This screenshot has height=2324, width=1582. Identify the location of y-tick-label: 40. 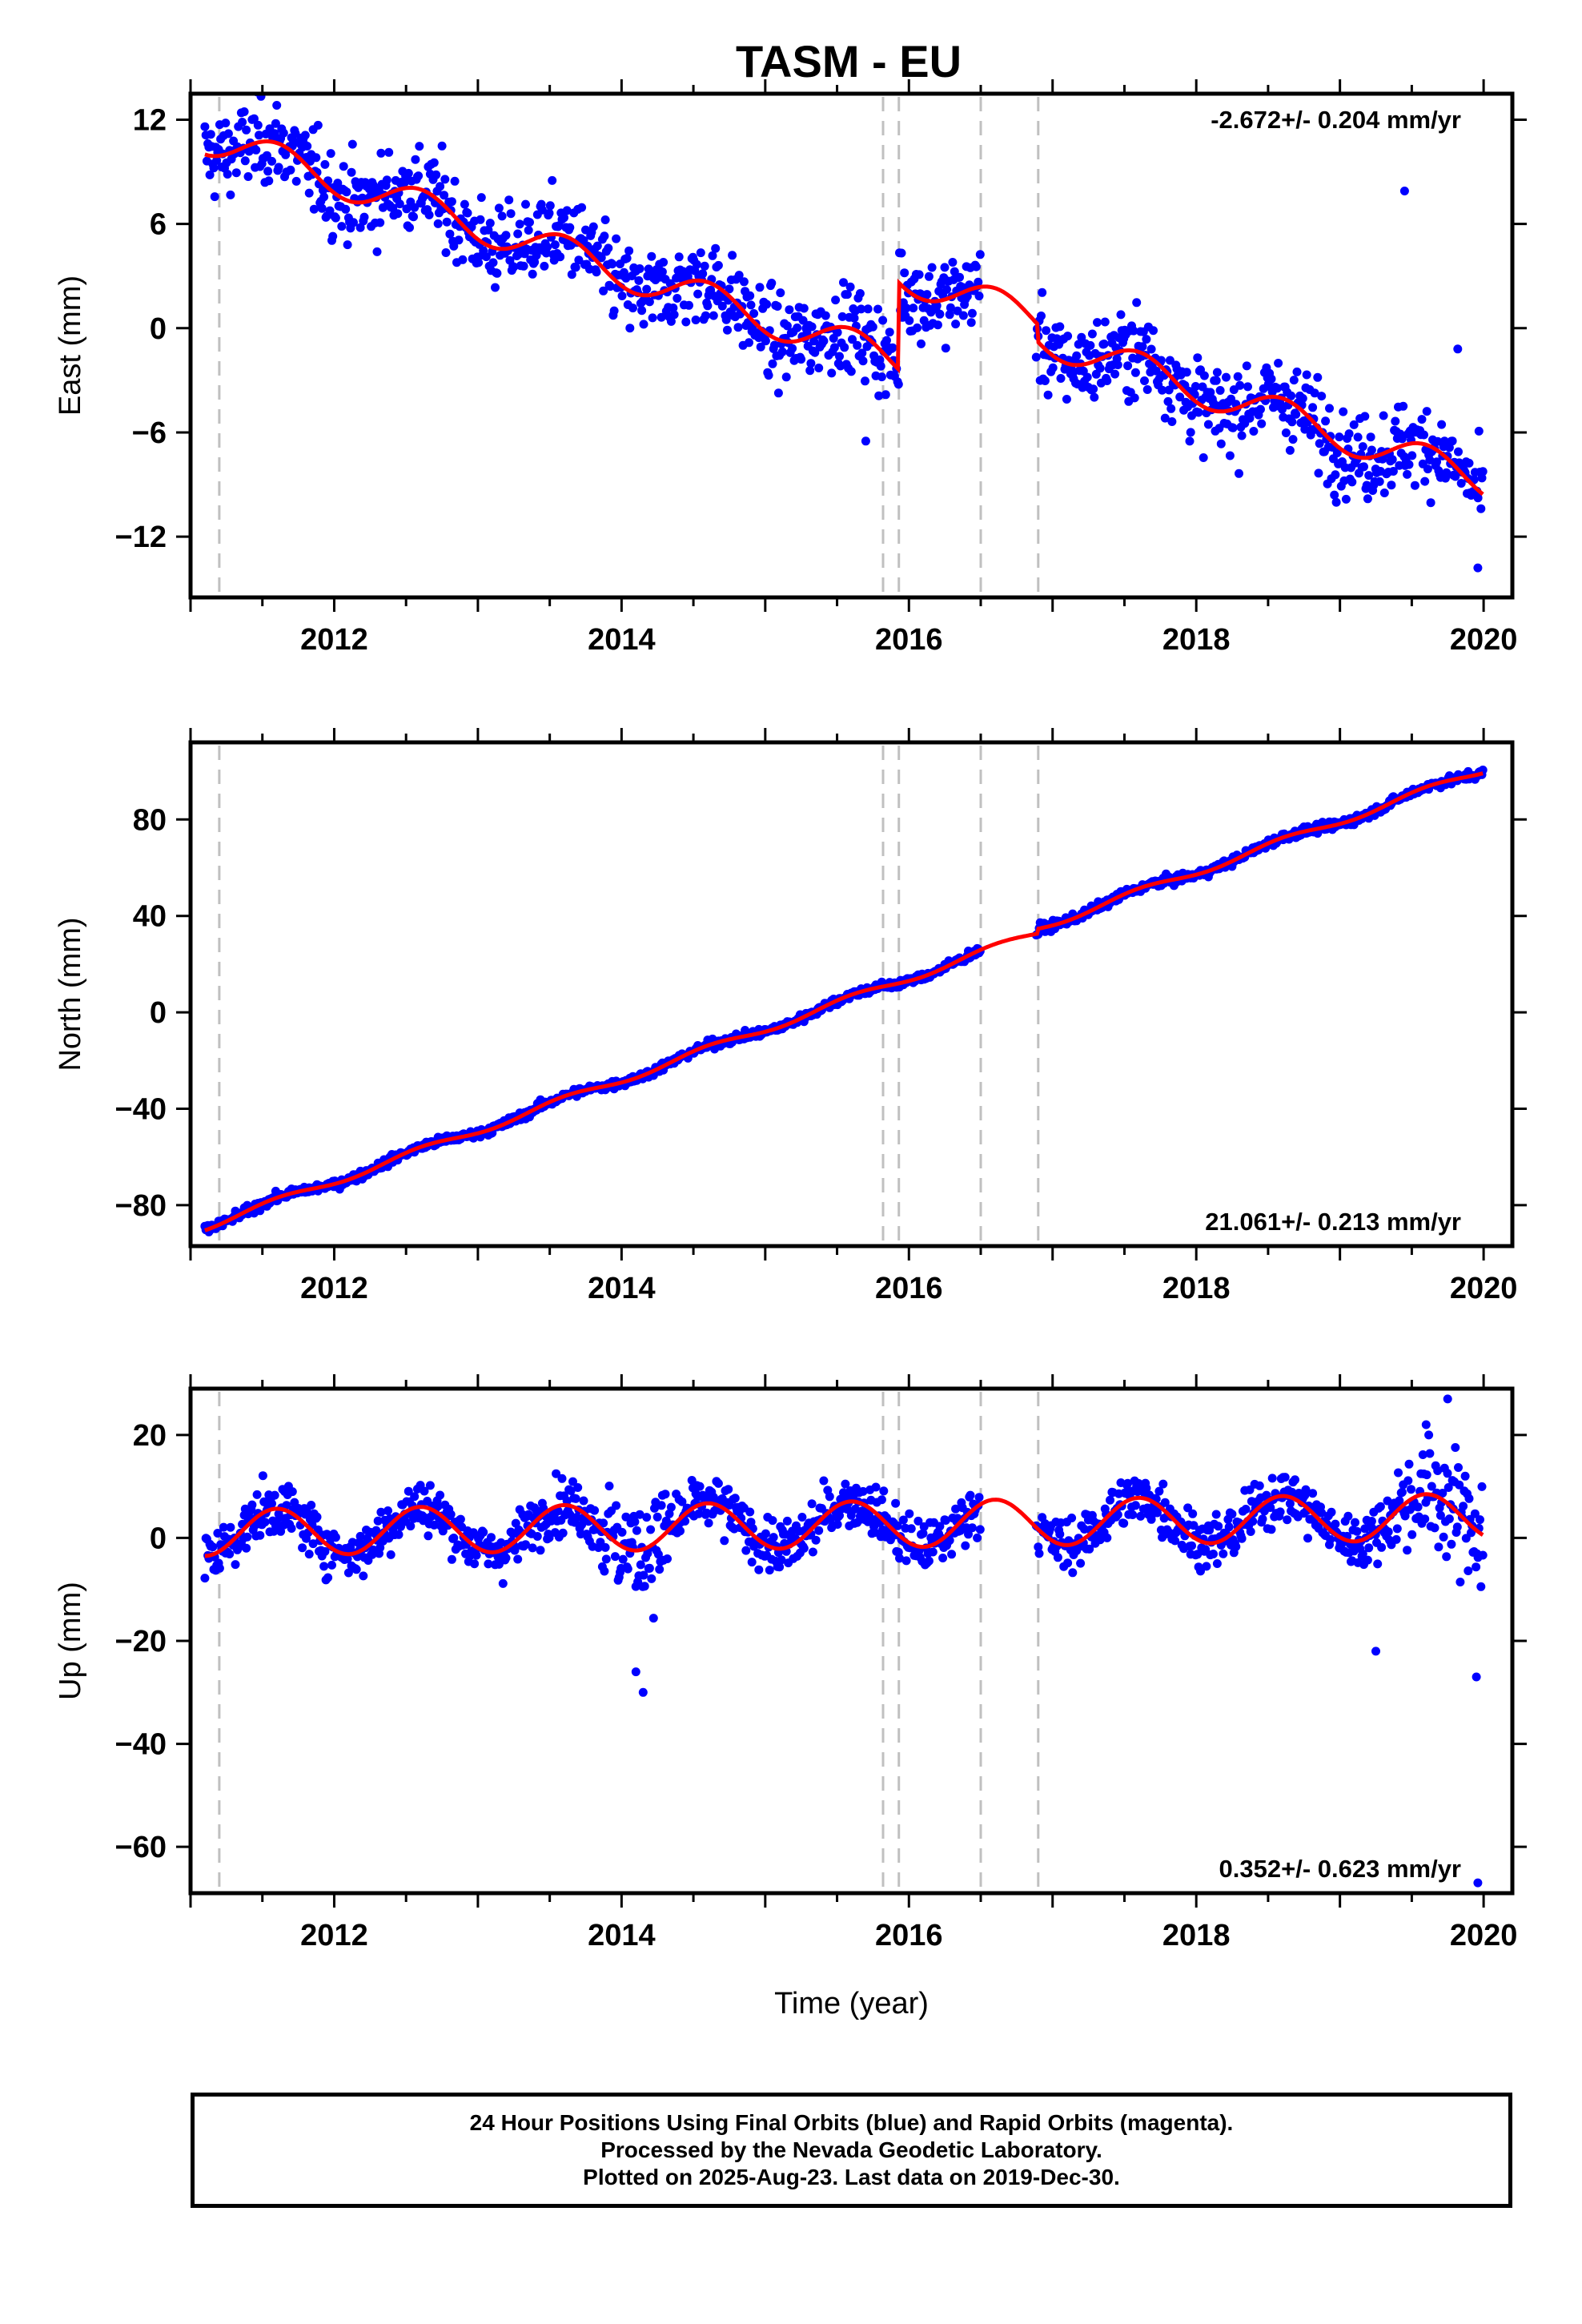
(150, 917).